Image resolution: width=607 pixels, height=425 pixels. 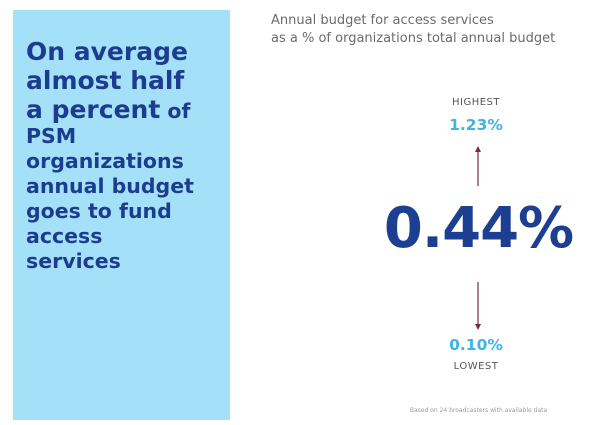 I want to click on headline-line-2: almost half, so click(x=105, y=80).